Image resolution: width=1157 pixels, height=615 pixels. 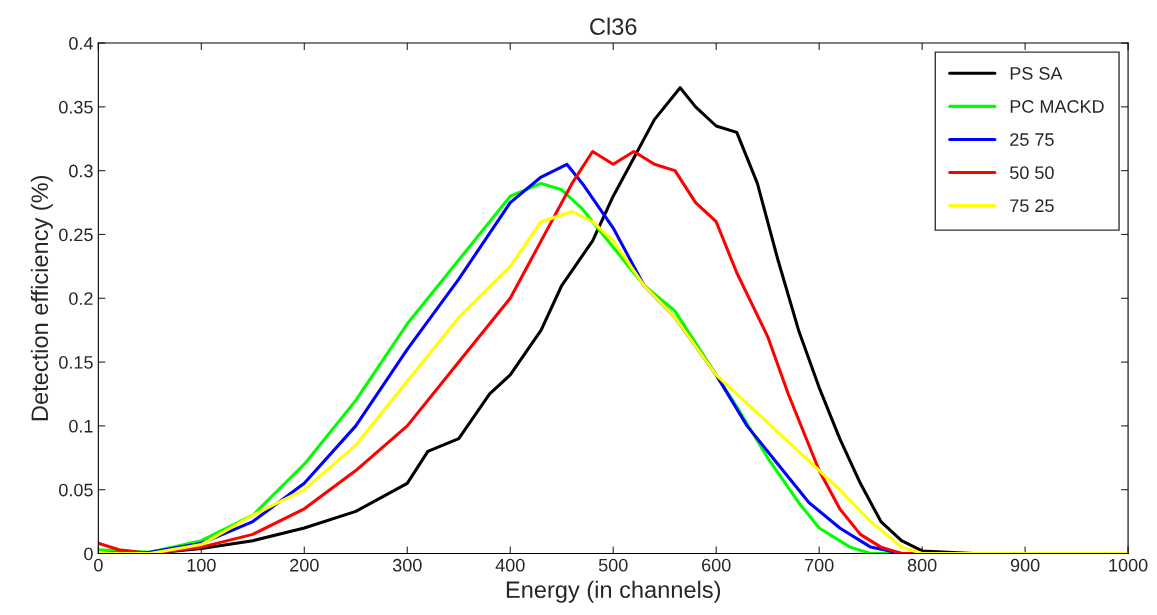 I want to click on x-tick-label: 400, so click(x=510, y=565).